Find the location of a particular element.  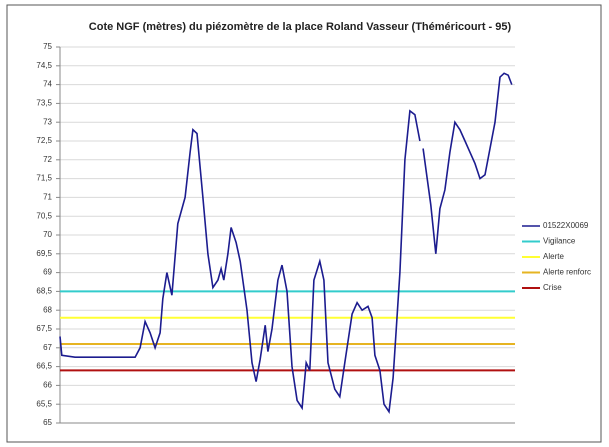

y-tick-label: 70,5 is located at coordinates (44, 215).